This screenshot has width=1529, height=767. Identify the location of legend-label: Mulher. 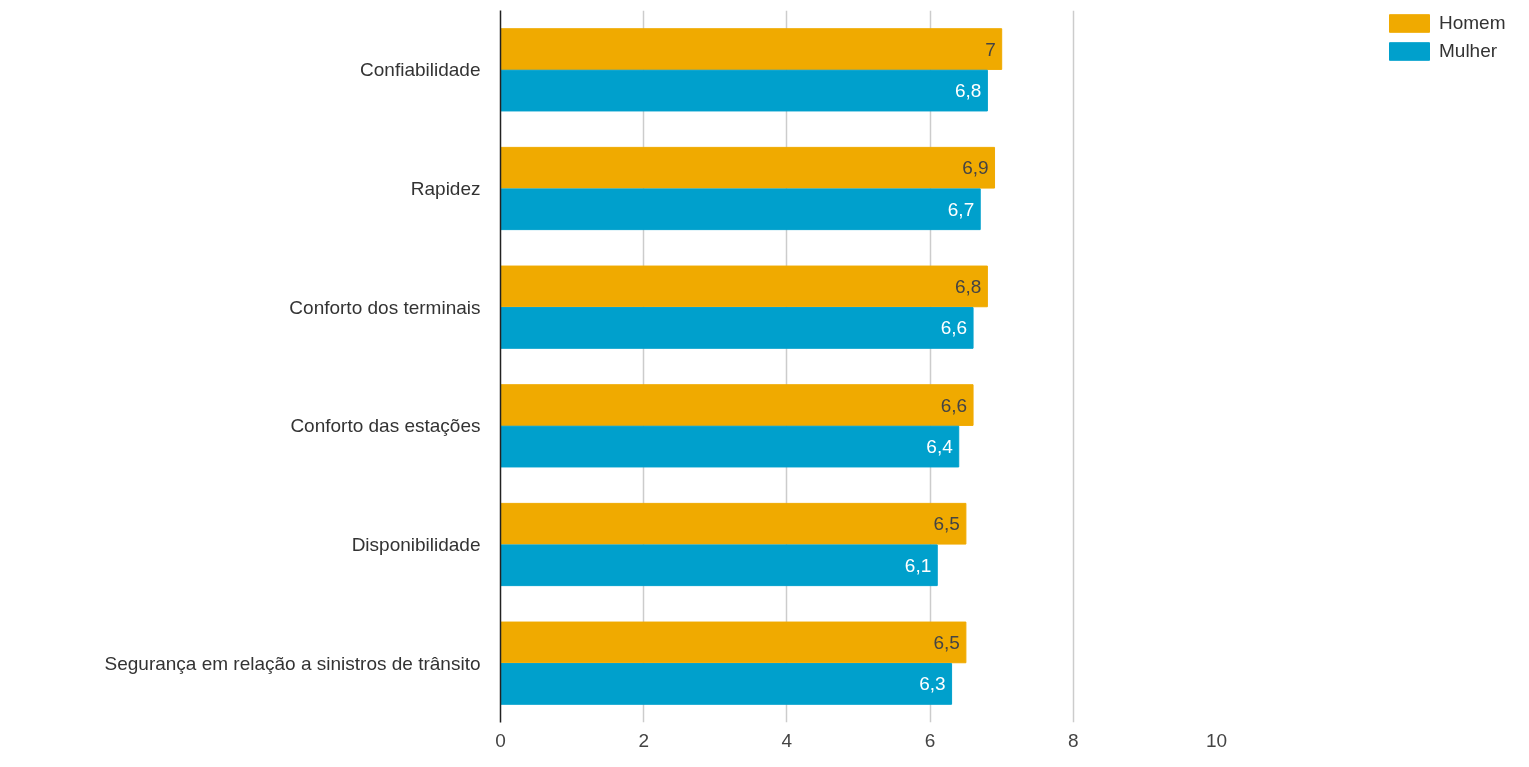
(1468, 51).